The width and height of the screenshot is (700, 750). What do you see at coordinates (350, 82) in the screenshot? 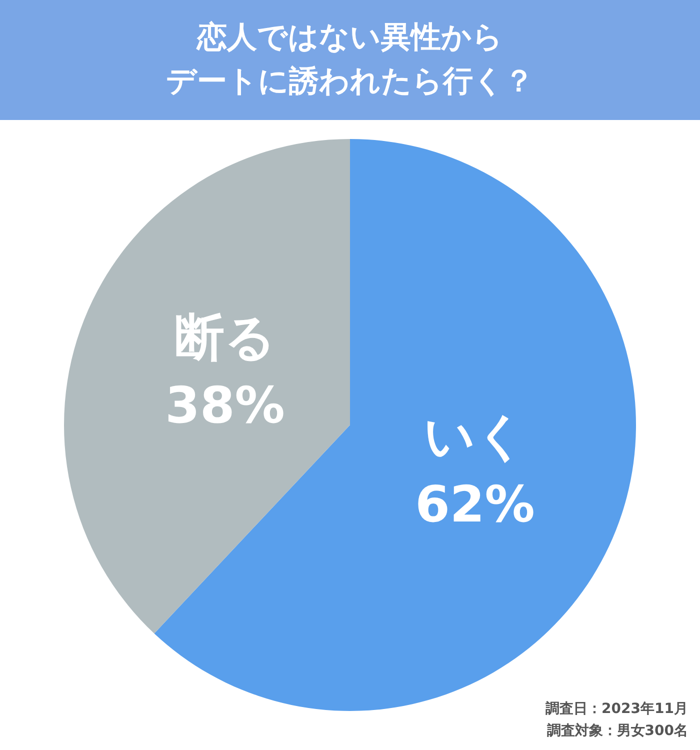
I see `chart-subtitle: デートに誘われたら行く？` at bounding box center [350, 82].